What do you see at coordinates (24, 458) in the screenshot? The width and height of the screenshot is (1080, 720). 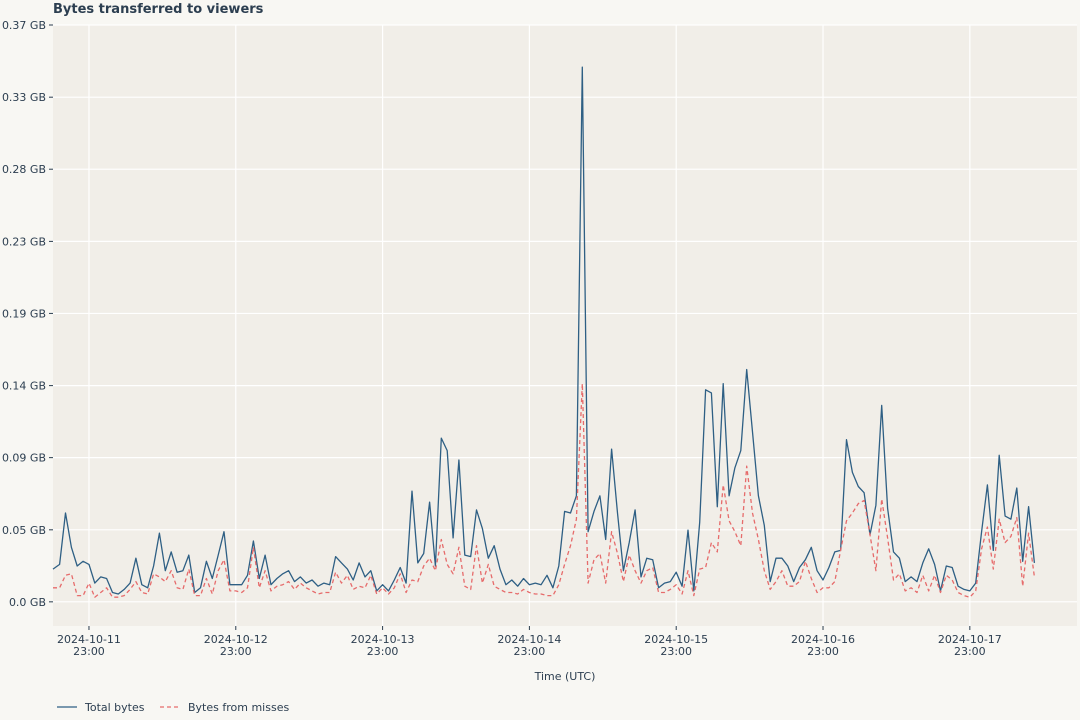 I see `y-tick-label: 0.09 GB` at bounding box center [24, 458].